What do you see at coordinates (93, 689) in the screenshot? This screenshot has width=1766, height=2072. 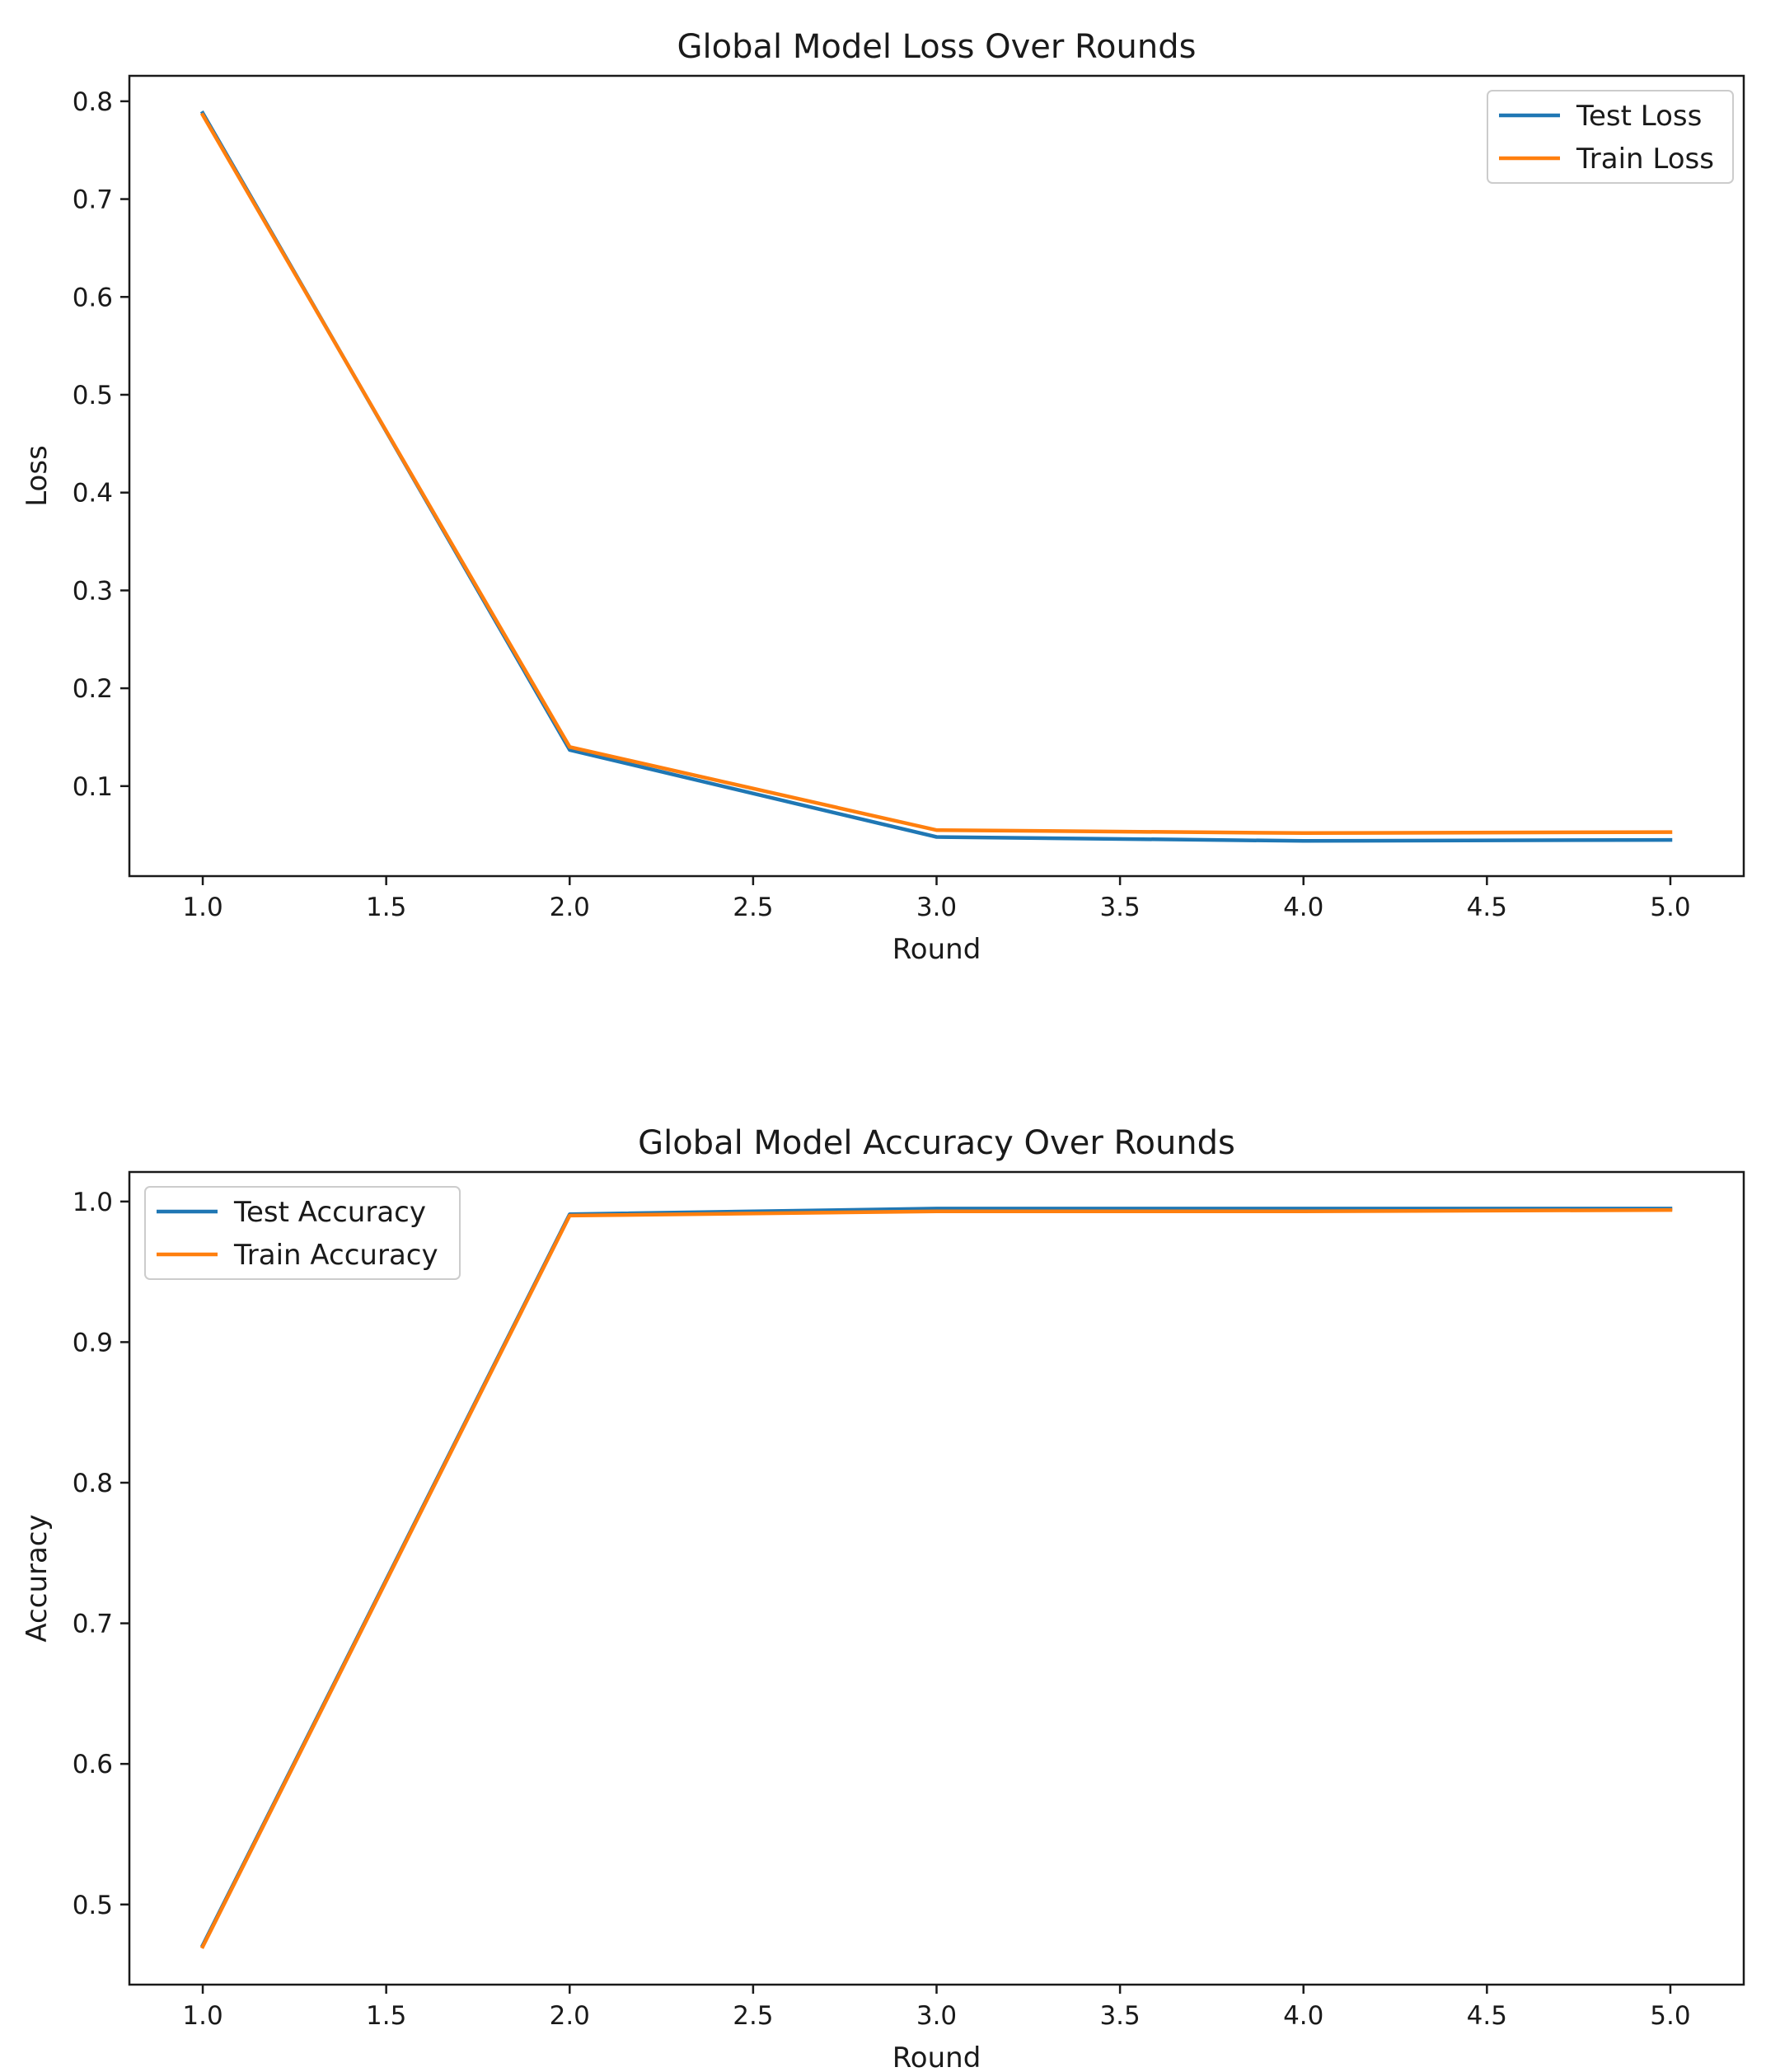 I see `y-tick-label: 0.2` at bounding box center [93, 689].